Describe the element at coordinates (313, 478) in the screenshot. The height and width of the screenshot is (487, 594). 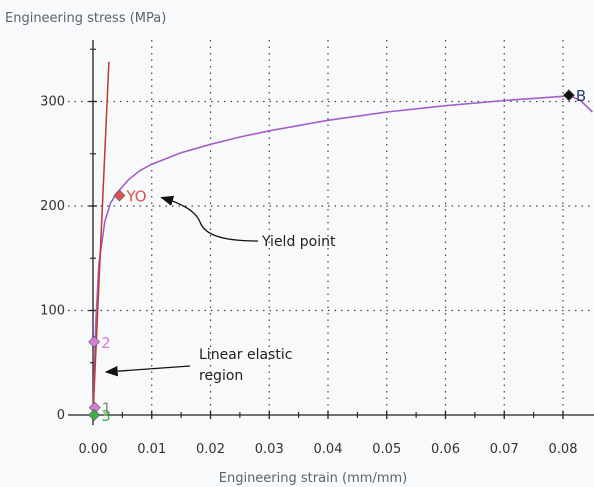
I see `x-axis-label: Engineering strain (mm/mm)` at that location.